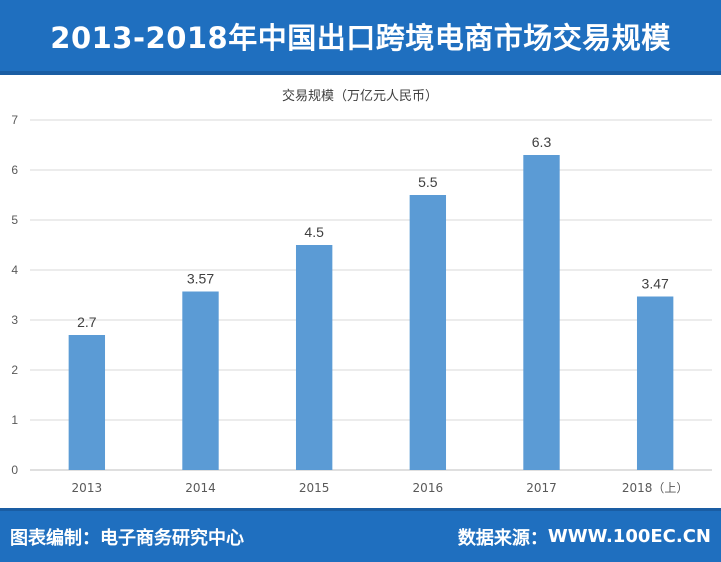 Image resolution: width=721 pixels, height=562 pixels. What do you see at coordinates (502, 538) in the screenshot?
I see `source-label: 数据来源：` at bounding box center [502, 538].